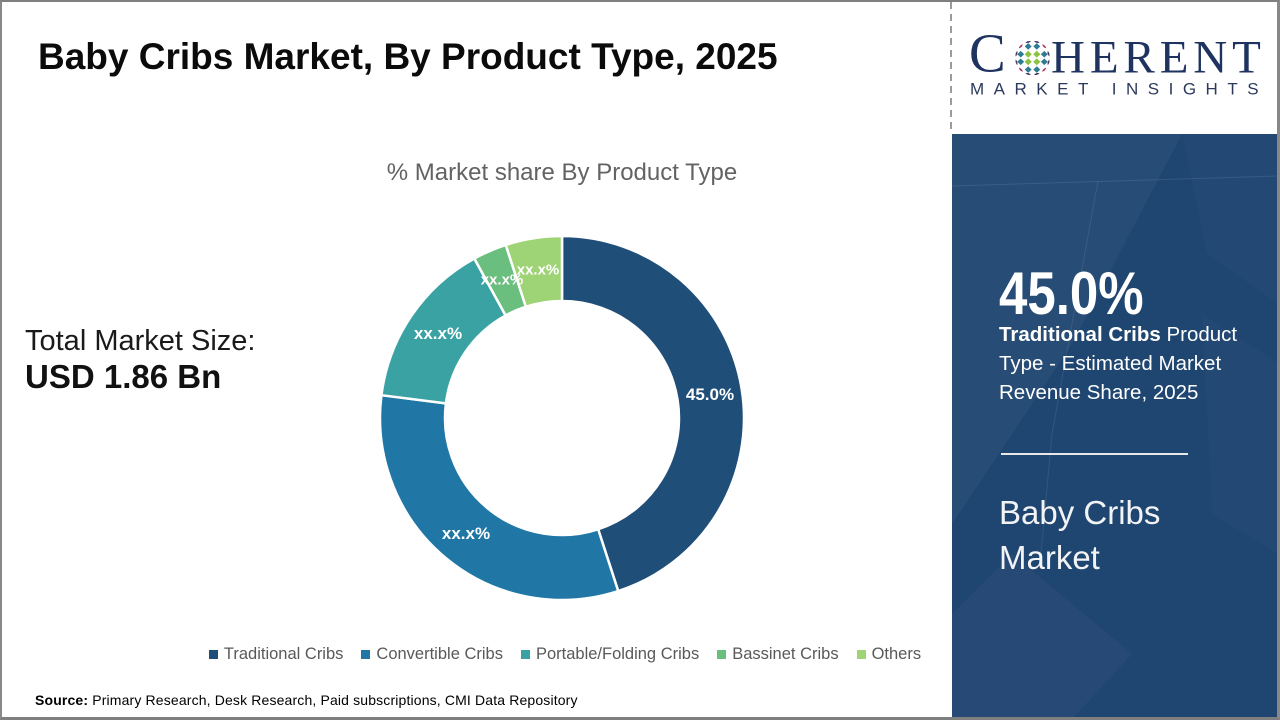 The height and width of the screenshot is (720, 1280). What do you see at coordinates (1119, 89) in the screenshot?
I see `svg-text: MARKET INSIGHTS` at bounding box center [1119, 89].